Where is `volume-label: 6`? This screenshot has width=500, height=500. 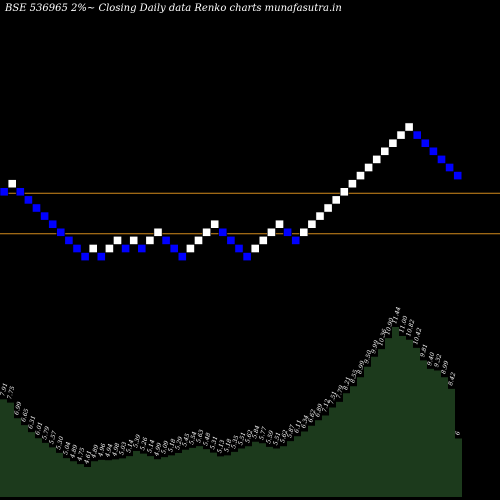 volume-label: 6 is located at coordinates (458, 433).